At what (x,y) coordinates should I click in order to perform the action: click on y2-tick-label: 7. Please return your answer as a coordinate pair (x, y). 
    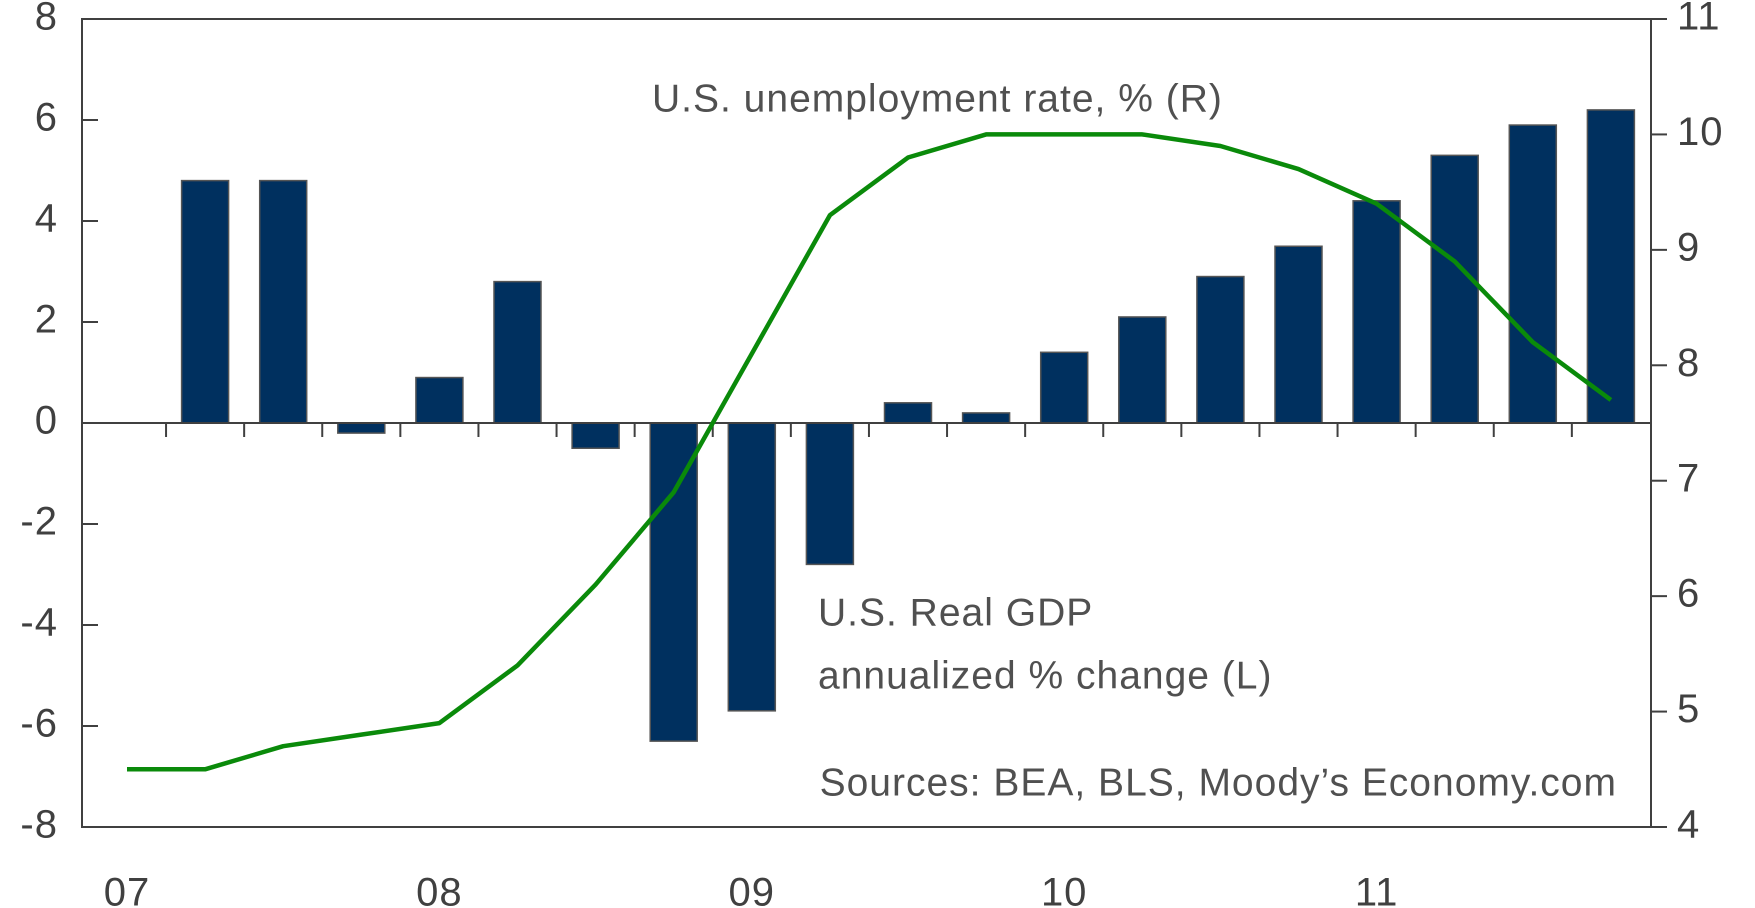
    Looking at the image, I should click on (1688, 478).